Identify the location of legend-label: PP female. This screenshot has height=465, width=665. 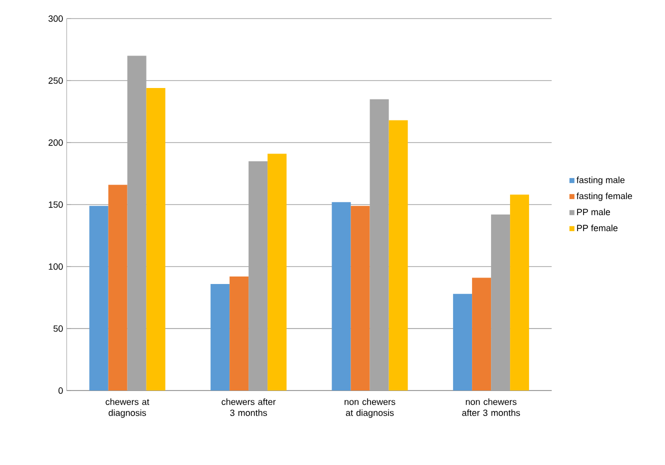
(597, 228).